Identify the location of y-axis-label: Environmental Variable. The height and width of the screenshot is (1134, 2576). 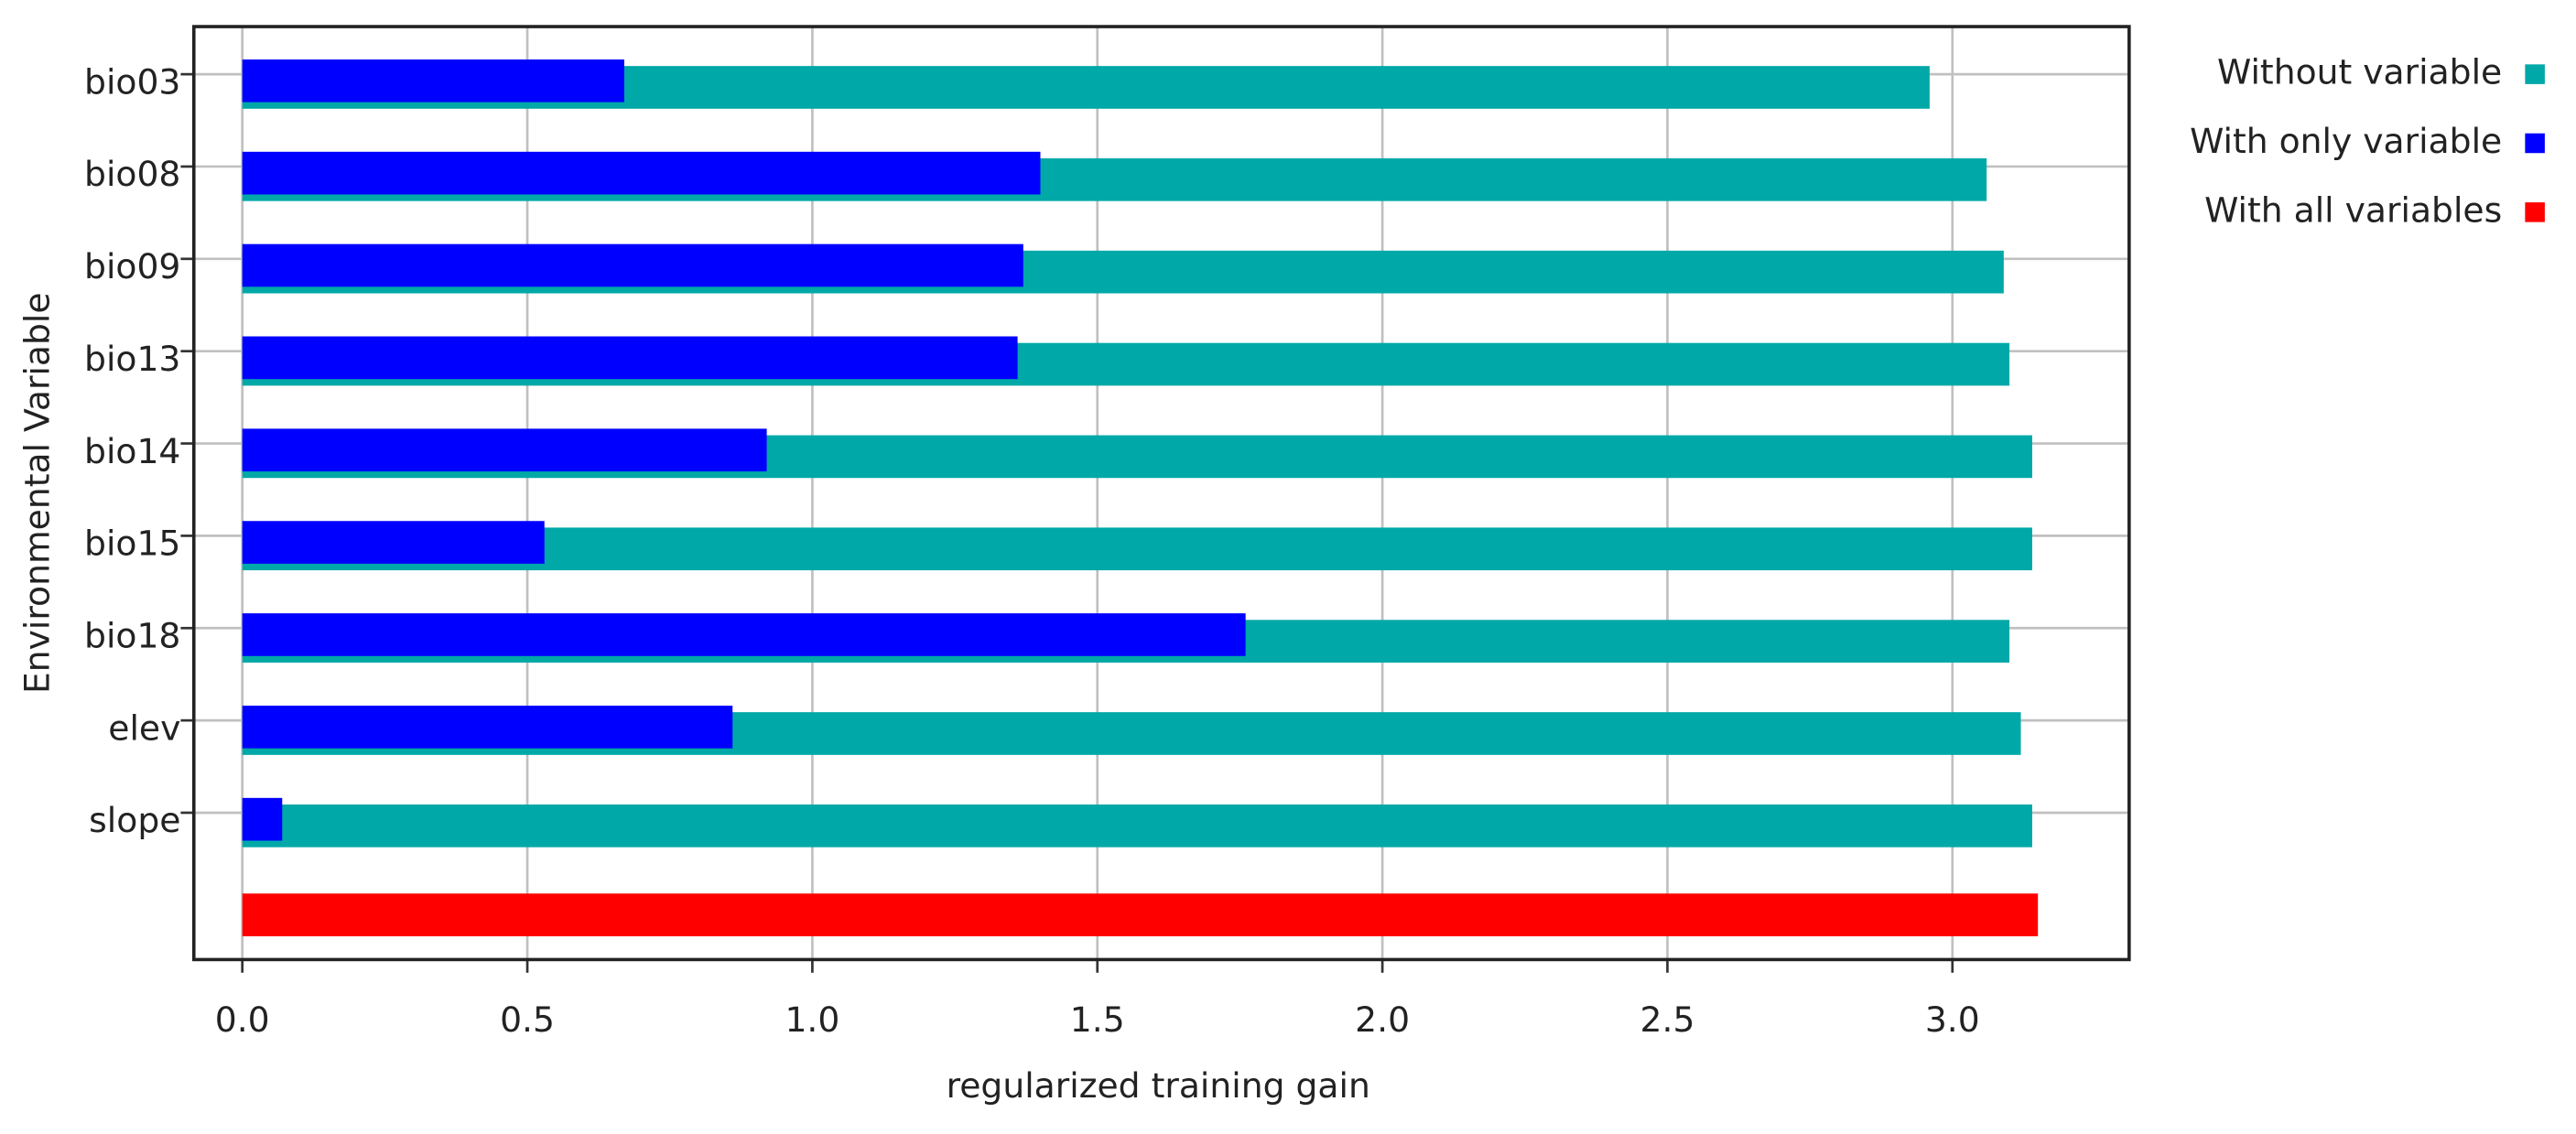
(38, 493).